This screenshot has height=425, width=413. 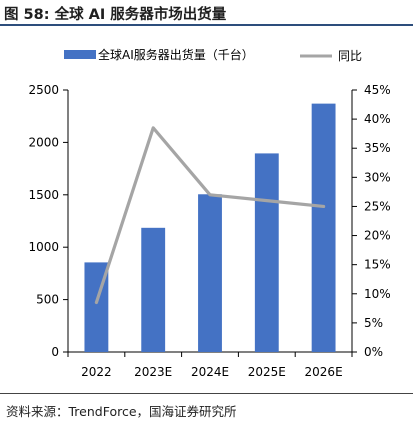 What do you see at coordinates (377, 236) in the screenshot?
I see `right-axis-tick-label: 20%` at bounding box center [377, 236].